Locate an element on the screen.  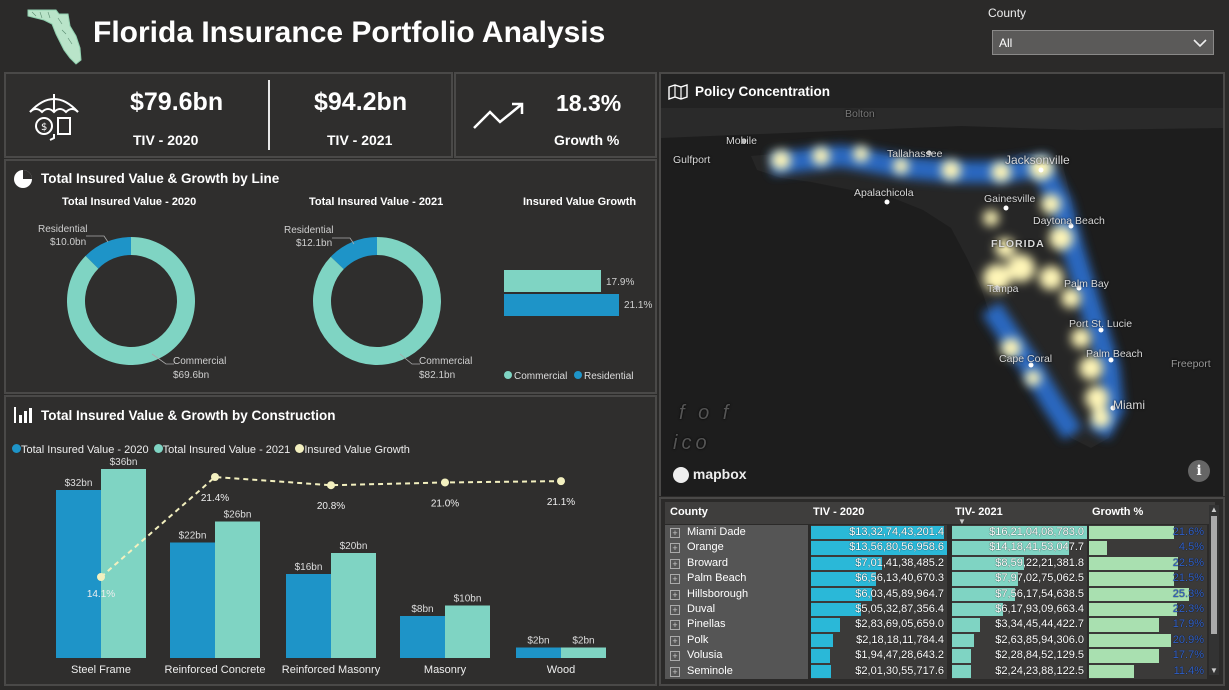
col-header-county: County is located at coordinates (689, 512).